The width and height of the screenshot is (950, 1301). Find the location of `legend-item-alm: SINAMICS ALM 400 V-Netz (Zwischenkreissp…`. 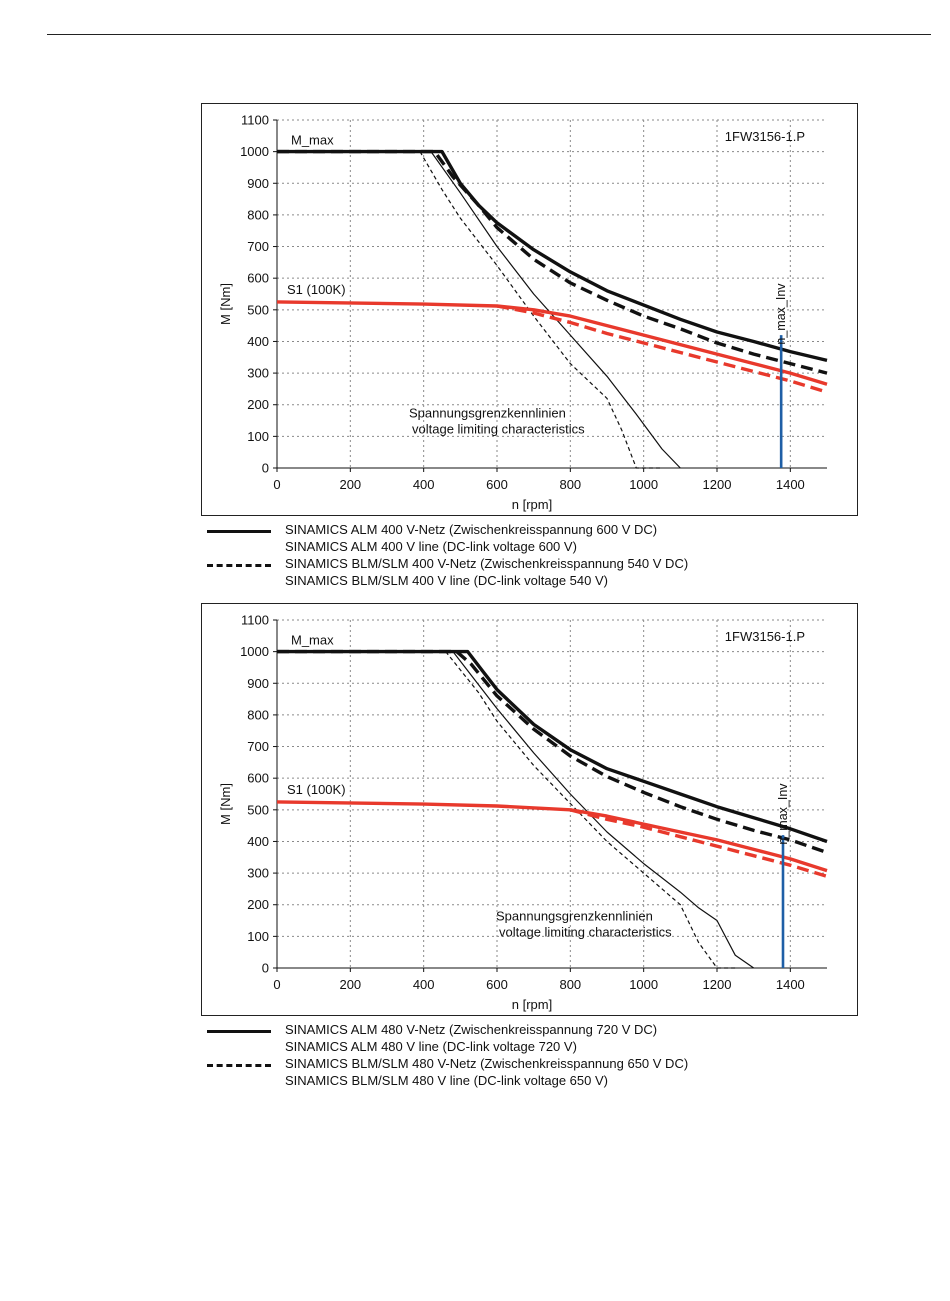

legend-item-alm: SINAMICS ALM 400 V-Netz (Zwischenkreissp… is located at coordinates (525, 530).